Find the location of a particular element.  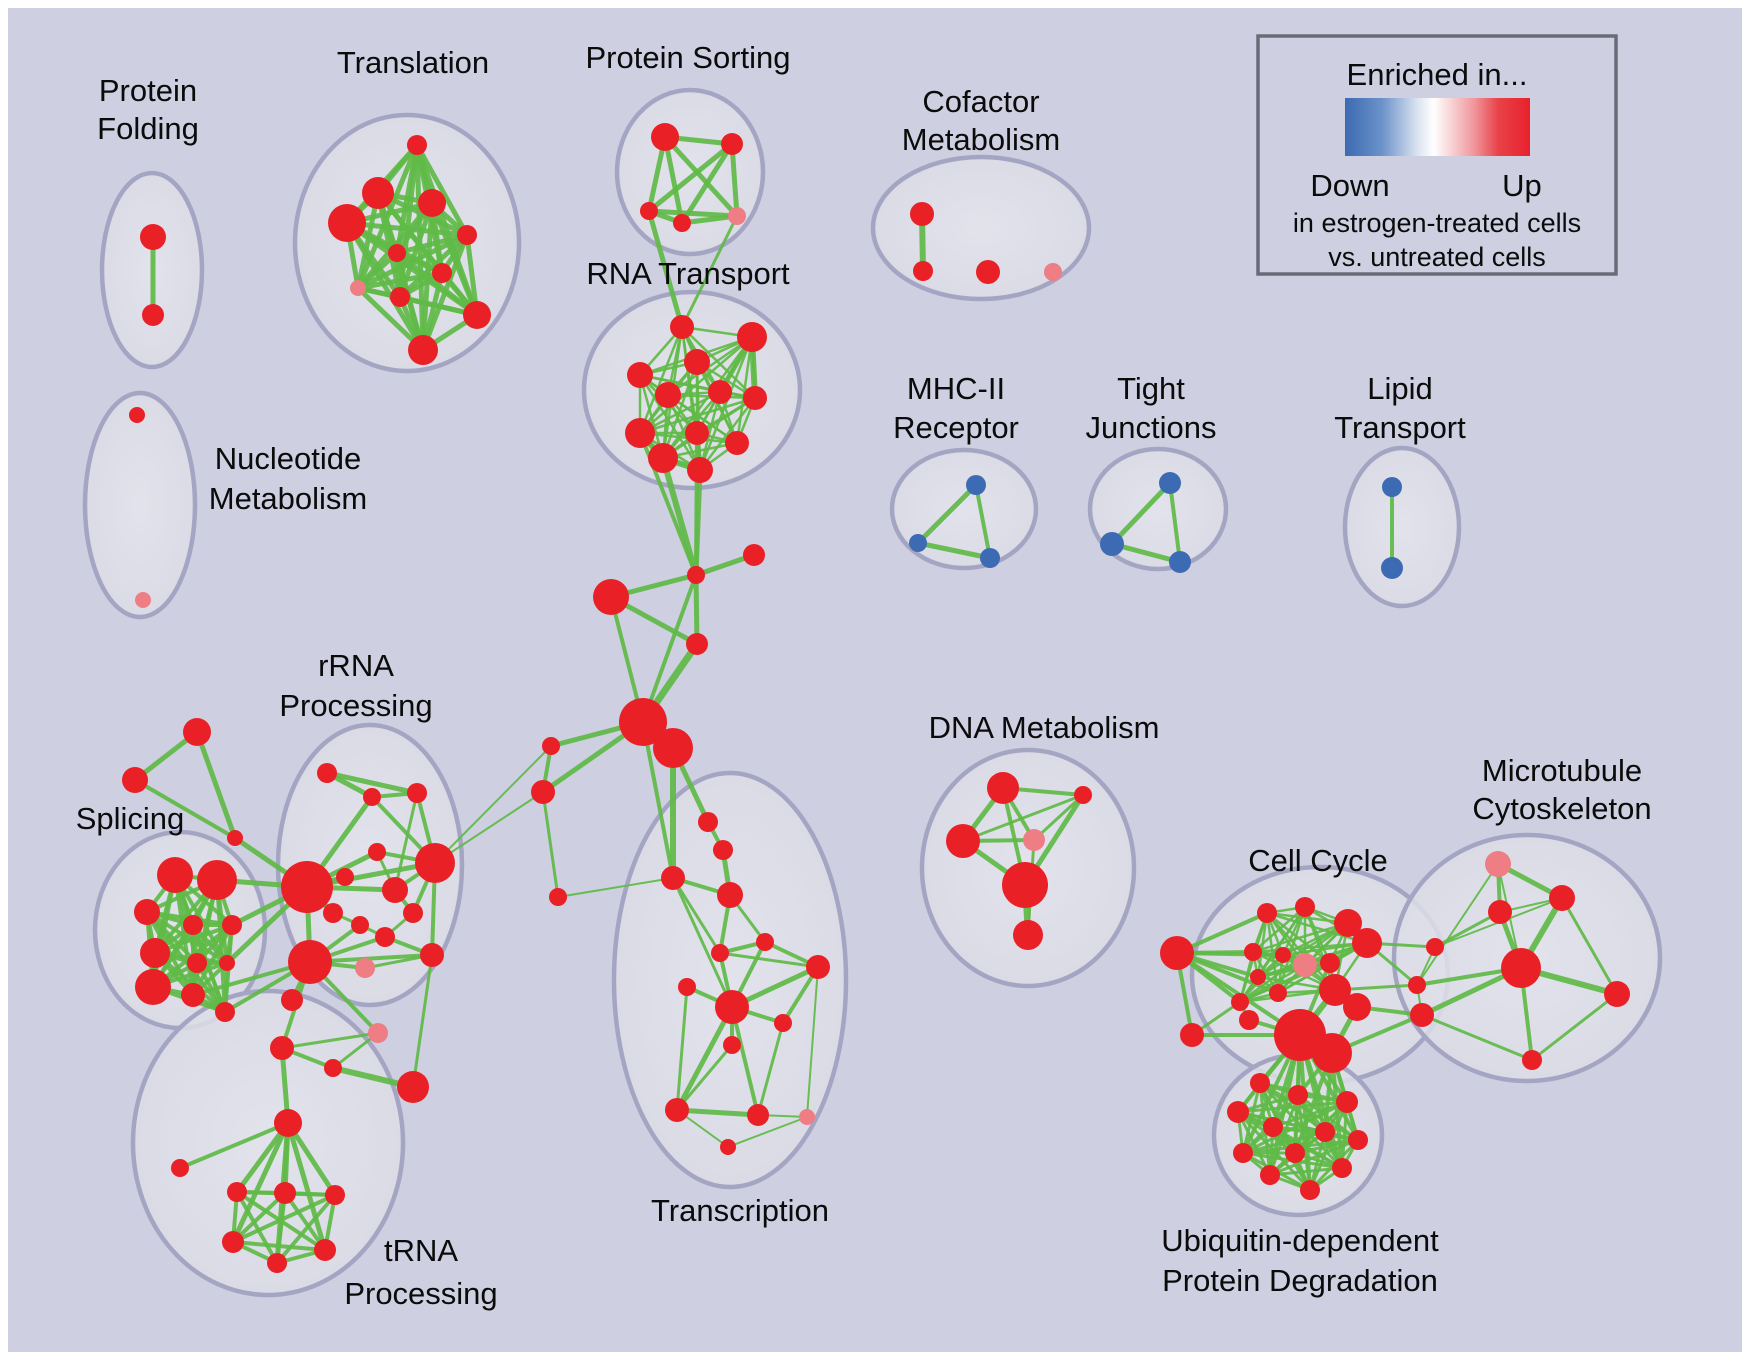

node-lm2 is located at coordinates (543, 792).